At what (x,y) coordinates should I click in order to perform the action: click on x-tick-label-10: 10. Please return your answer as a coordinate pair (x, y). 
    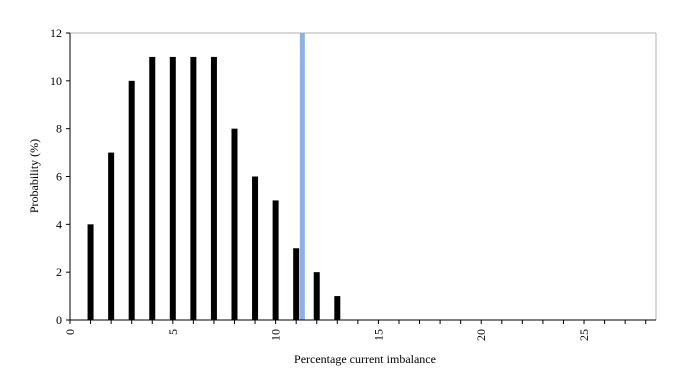
    Looking at the image, I should click on (276, 335).